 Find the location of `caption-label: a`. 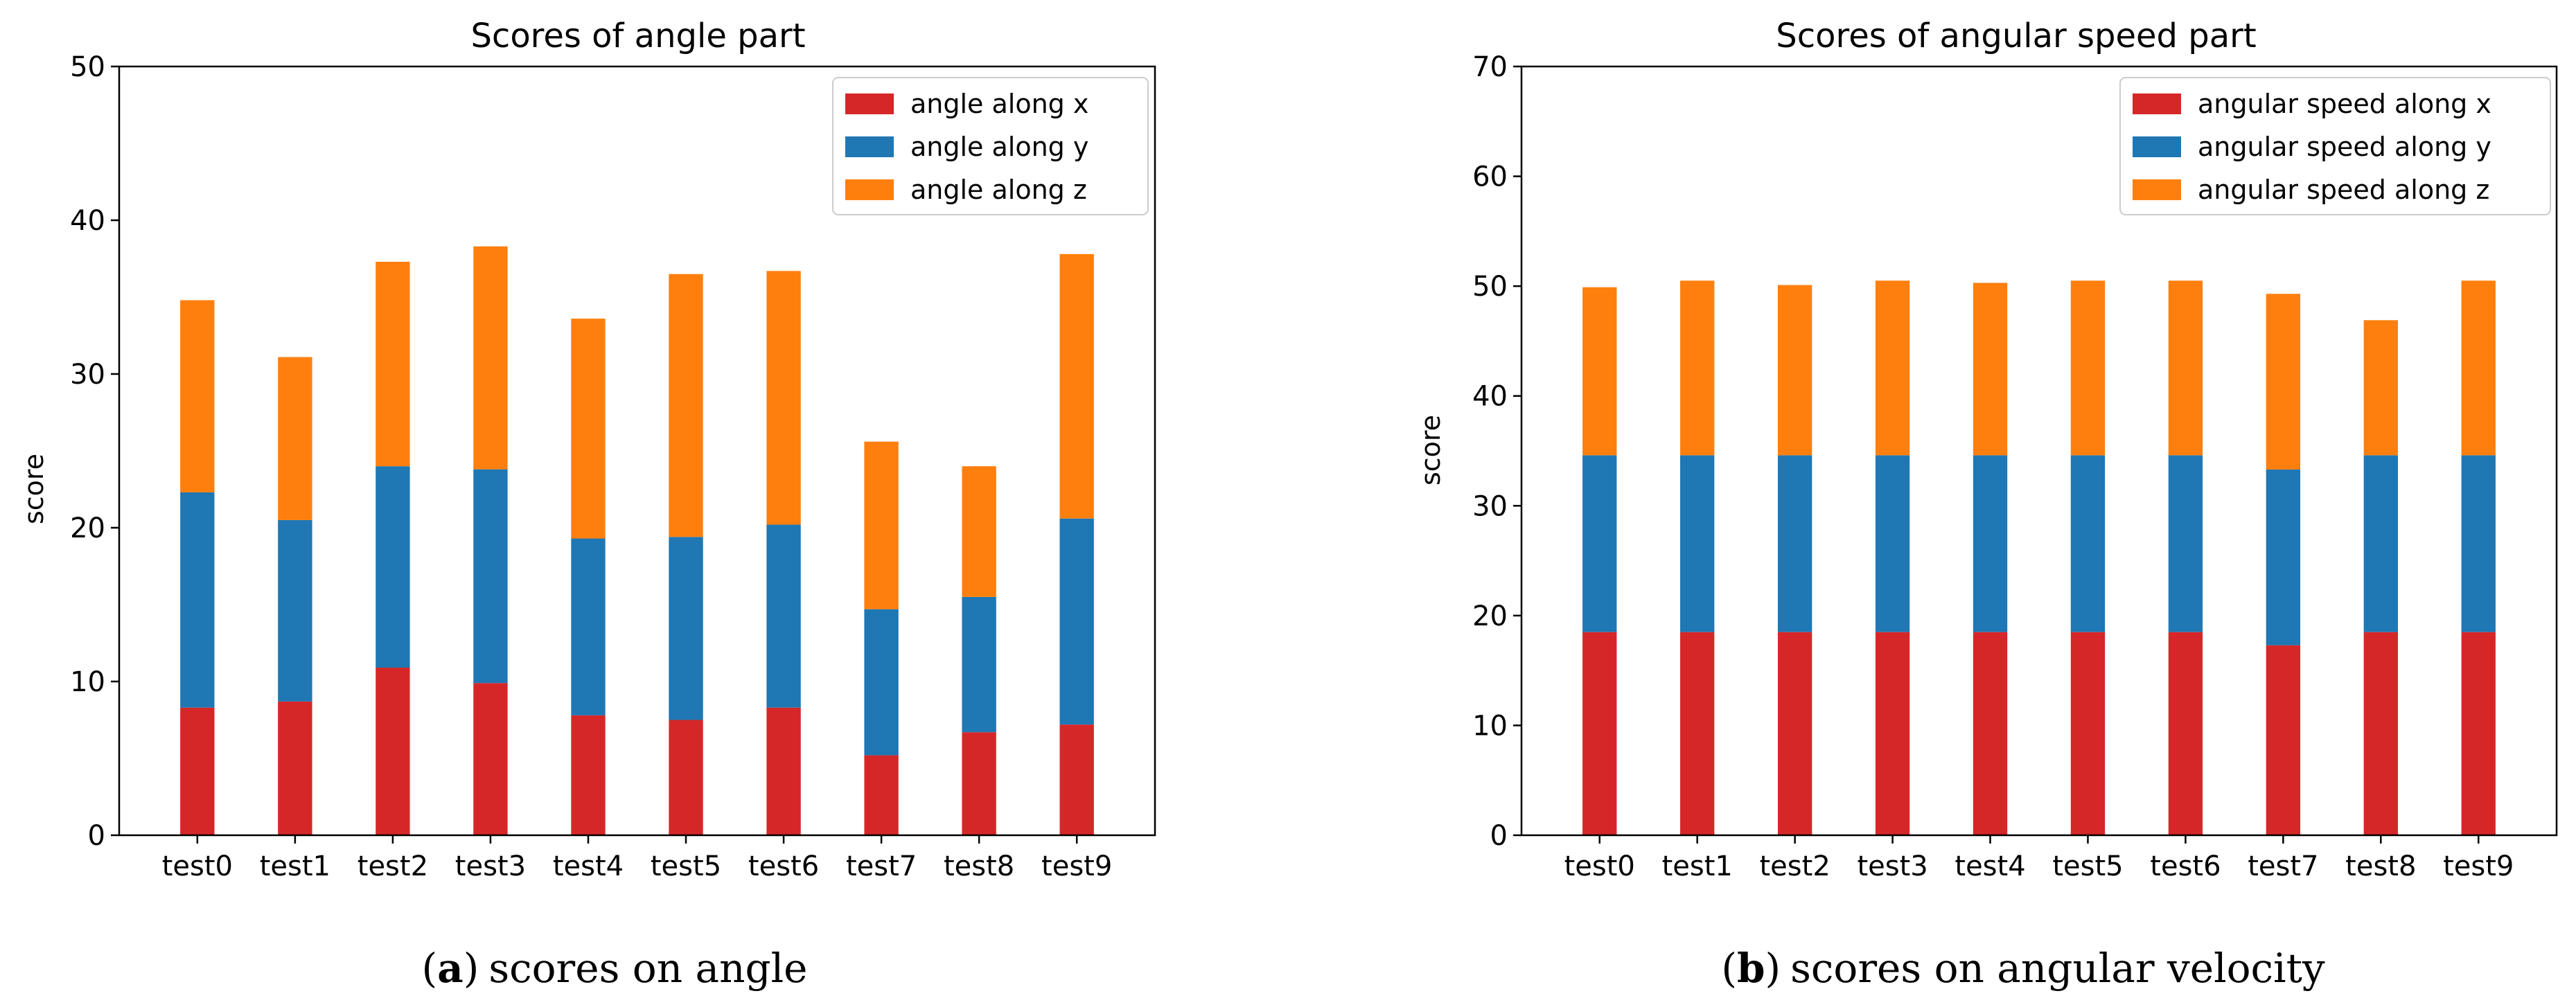

caption-label: a is located at coordinates (450, 969).